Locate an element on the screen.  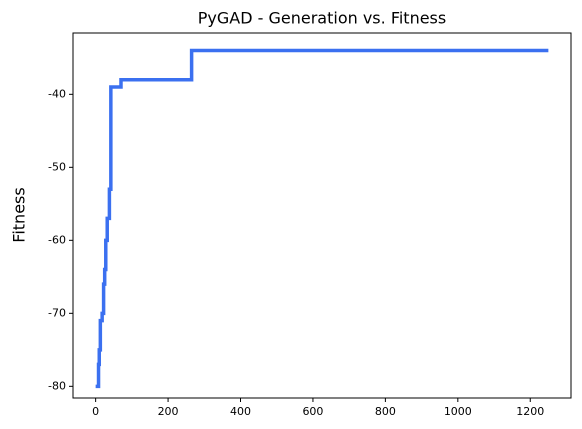
y-tick-label: -40 is located at coordinates (57, 93).